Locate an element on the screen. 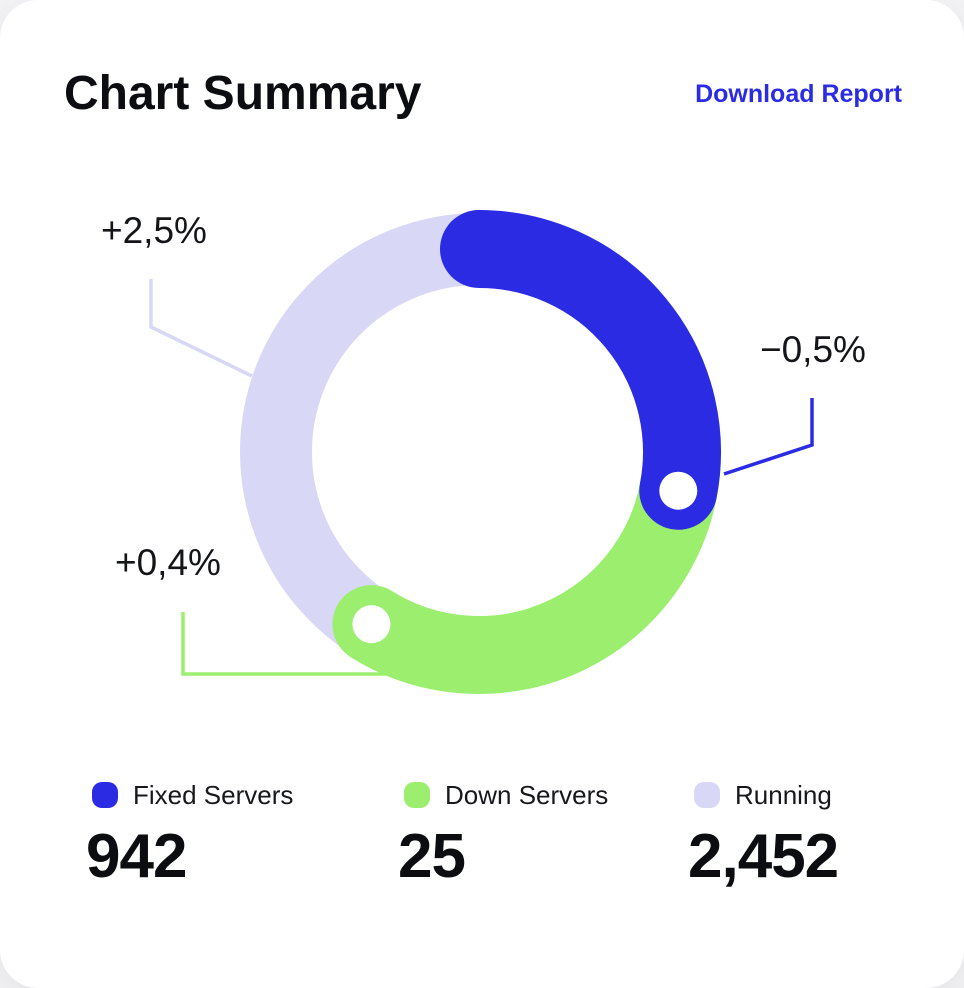 The image size is (964, 988). stat-value-running: 2,452 is located at coordinates (763, 856).